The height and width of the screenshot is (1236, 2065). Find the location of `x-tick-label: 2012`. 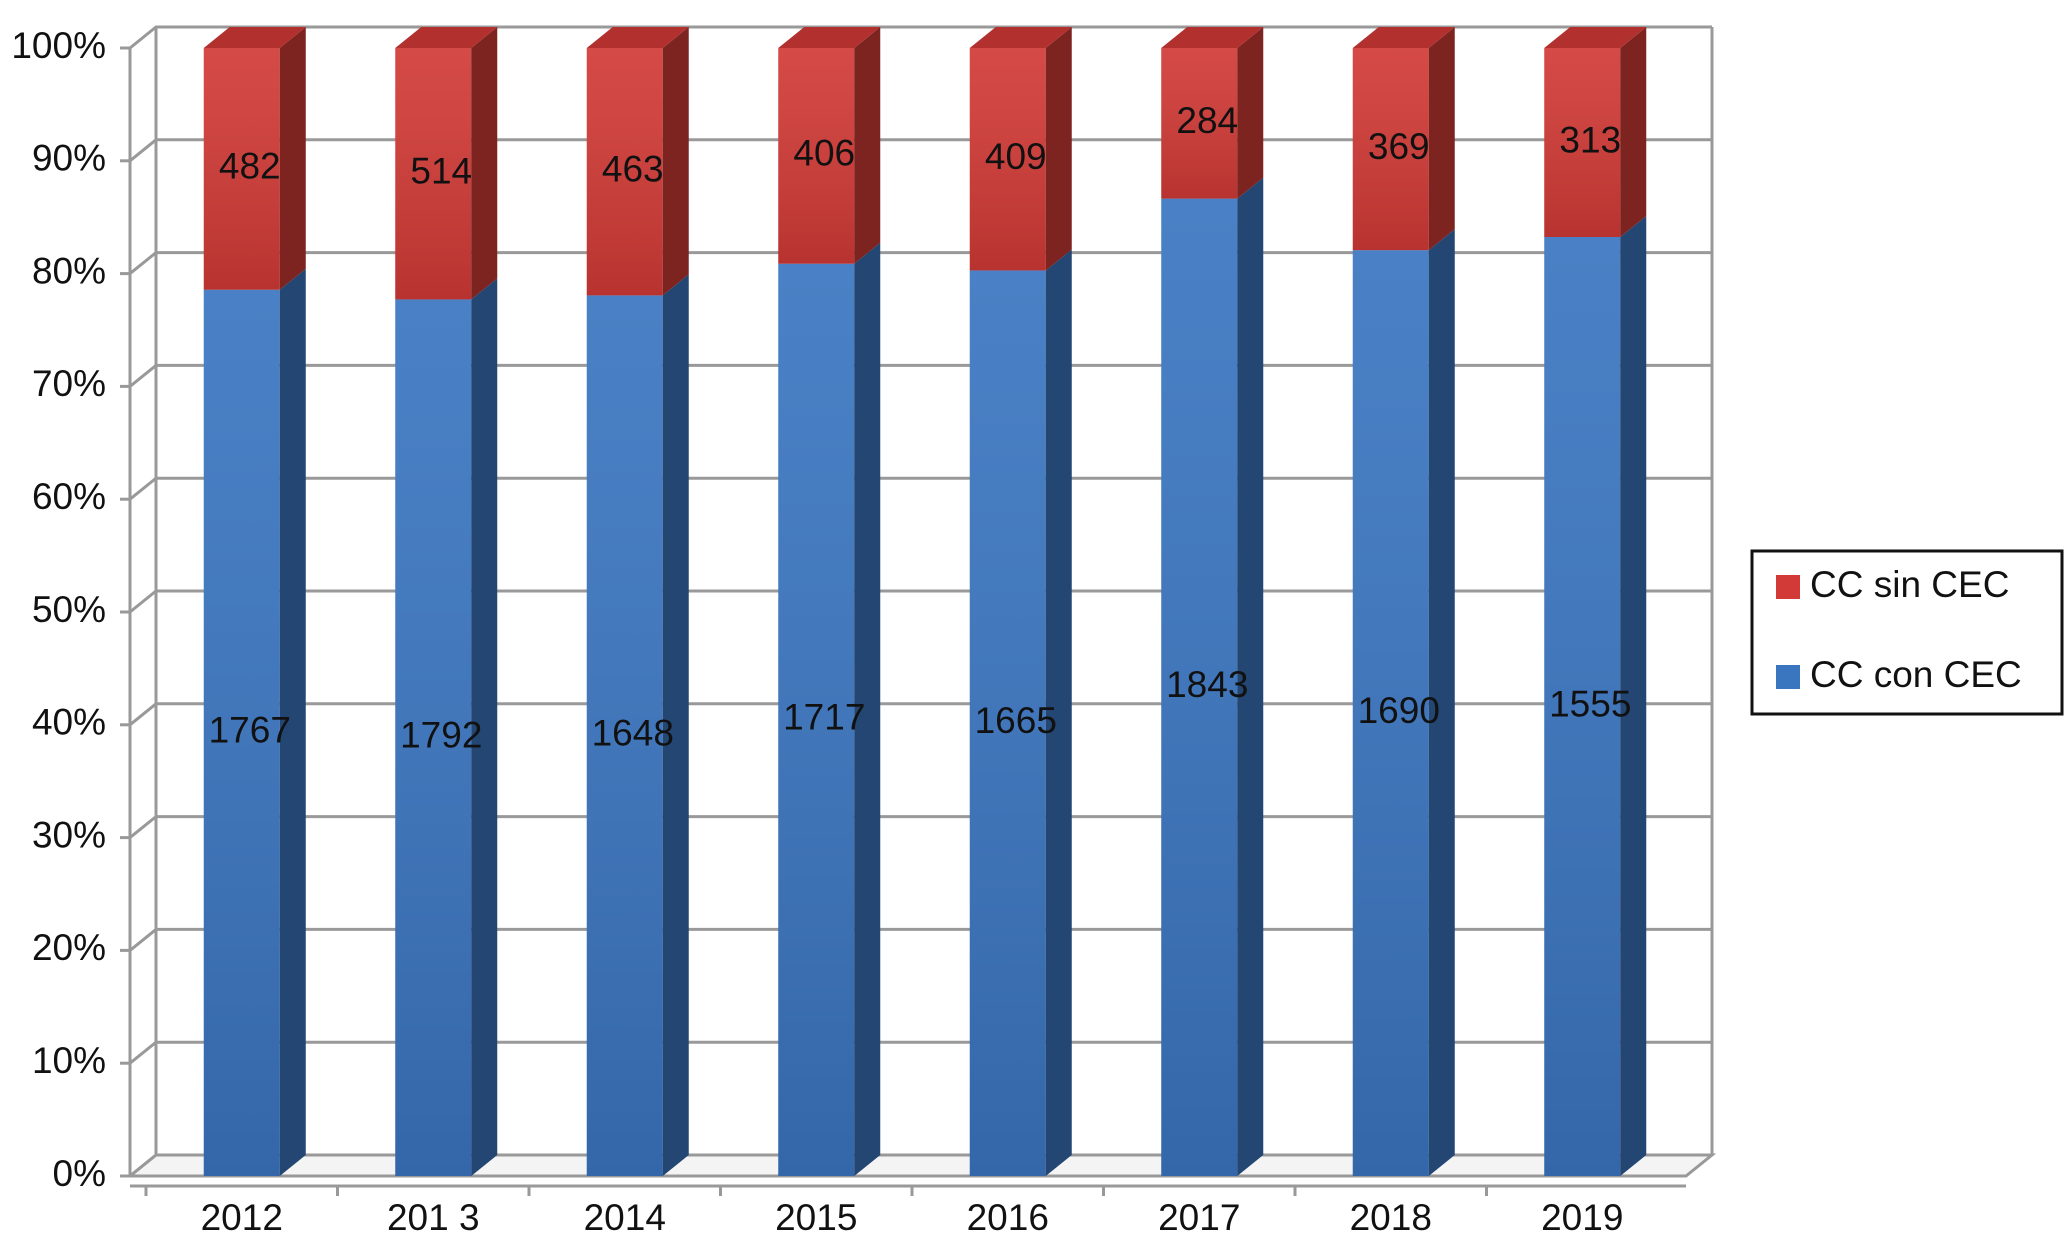

x-tick-label: 2012 is located at coordinates (242, 1216).